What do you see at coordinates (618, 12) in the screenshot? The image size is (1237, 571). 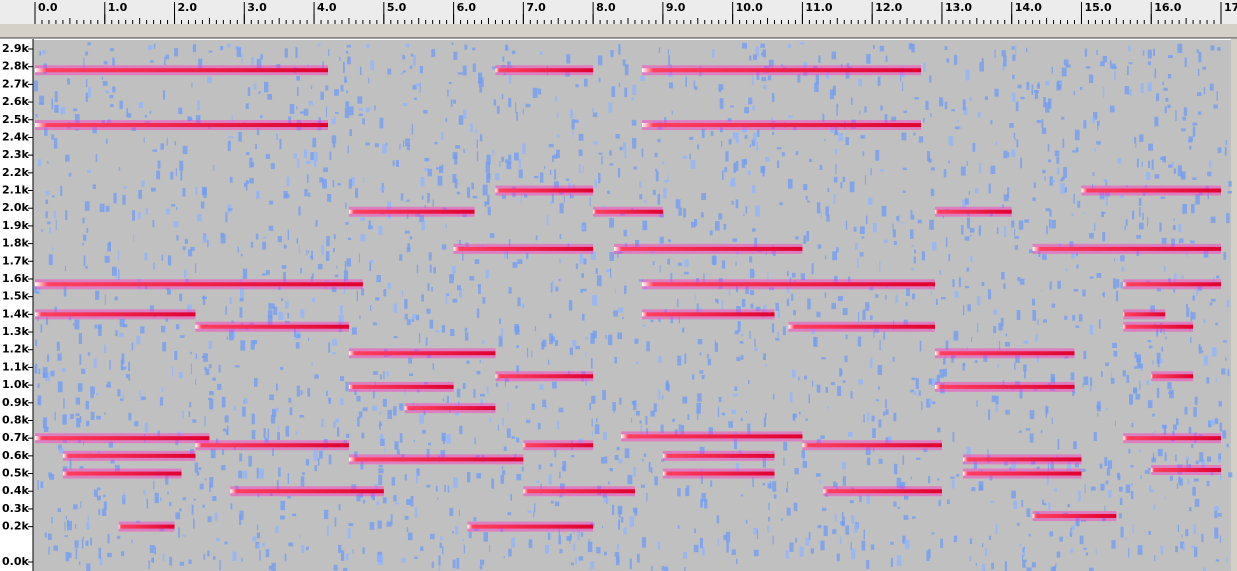 I see `time-ruler` at bounding box center [618, 12].